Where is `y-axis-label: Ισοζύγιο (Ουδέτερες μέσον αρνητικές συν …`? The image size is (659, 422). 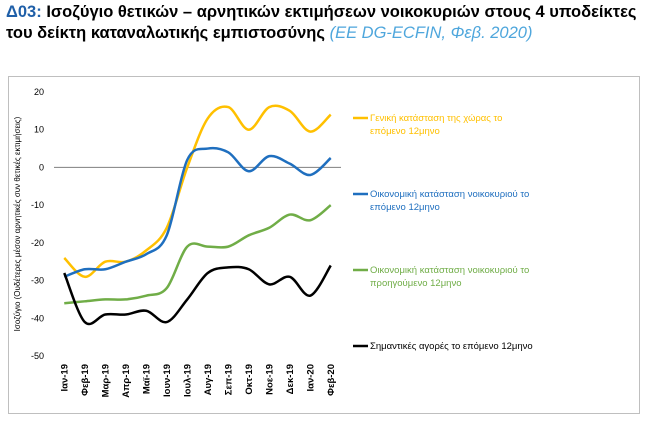 y-axis-label: Ισοζύγιο (Ουδέτερες μέσον αρνητικές συν … is located at coordinates (17, 223).